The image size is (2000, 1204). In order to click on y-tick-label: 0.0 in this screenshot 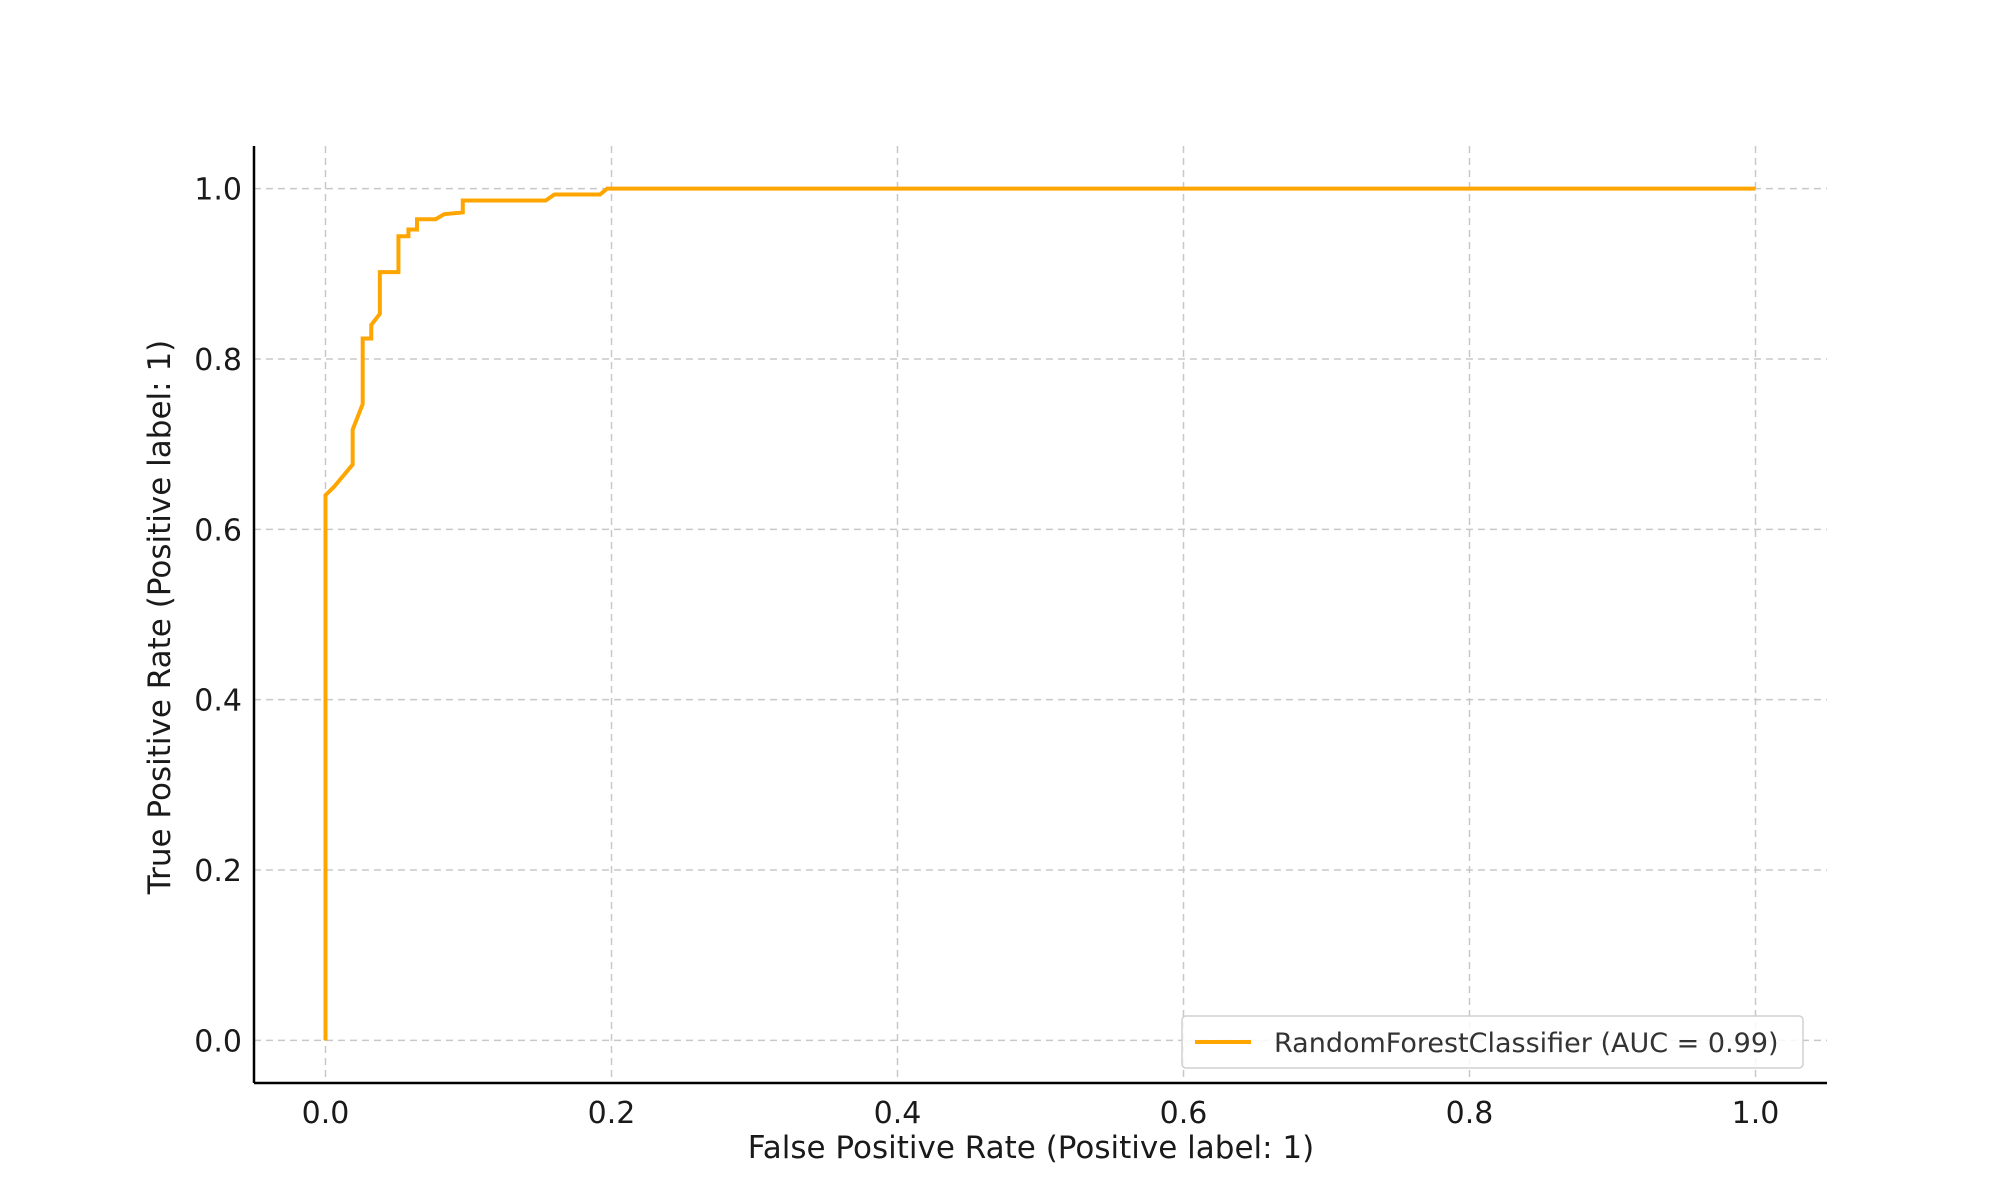, I will do `click(218, 1041)`.